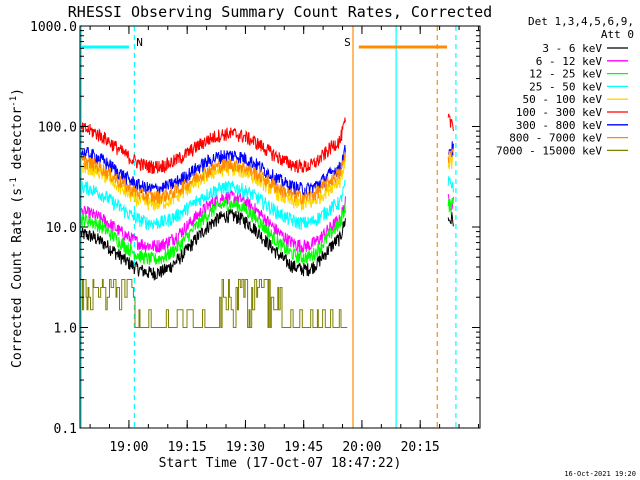 The image size is (640, 480). What do you see at coordinates (565, 86) in the screenshot?
I see `legend-entry-label: 25 - 50 keV` at bounding box center [565, 86].